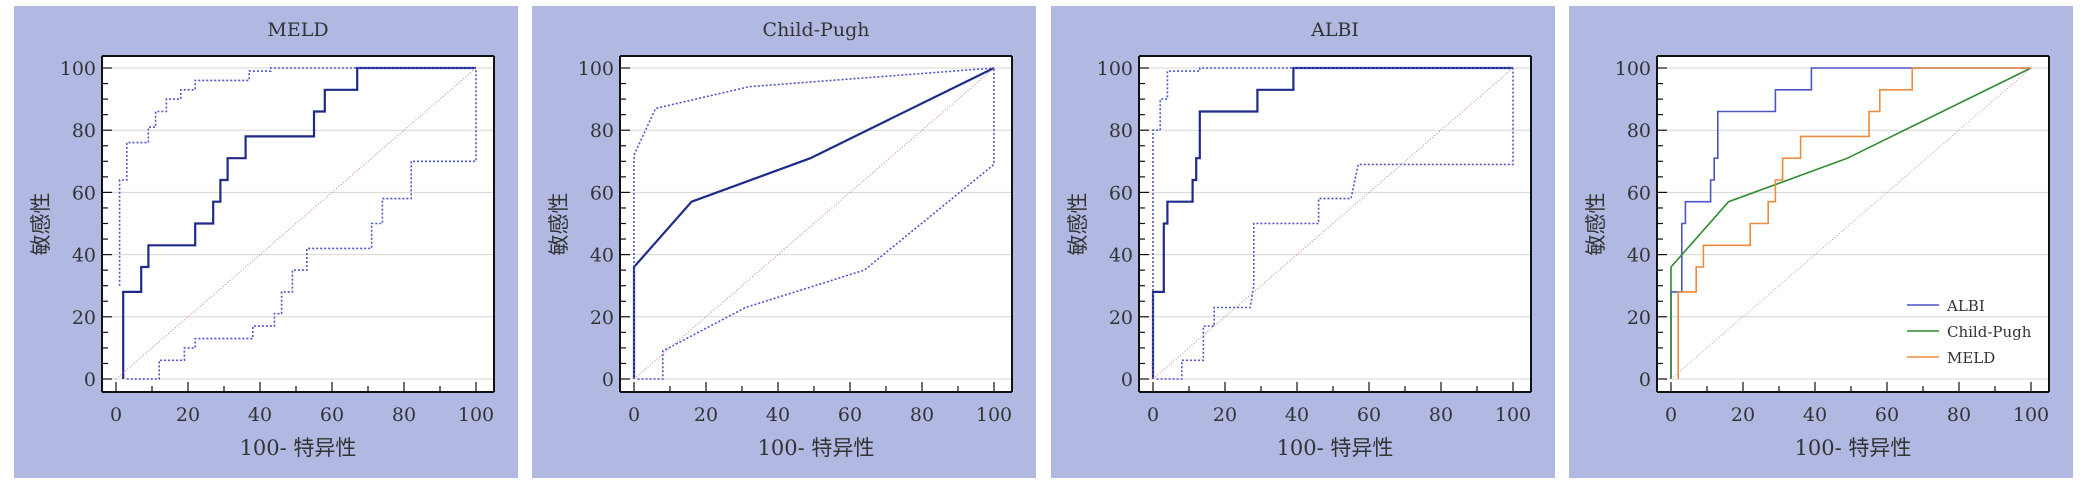 The width and height of the screenshot is (2084, 491). I want to click on series-line-meld, so click(1854, 223).